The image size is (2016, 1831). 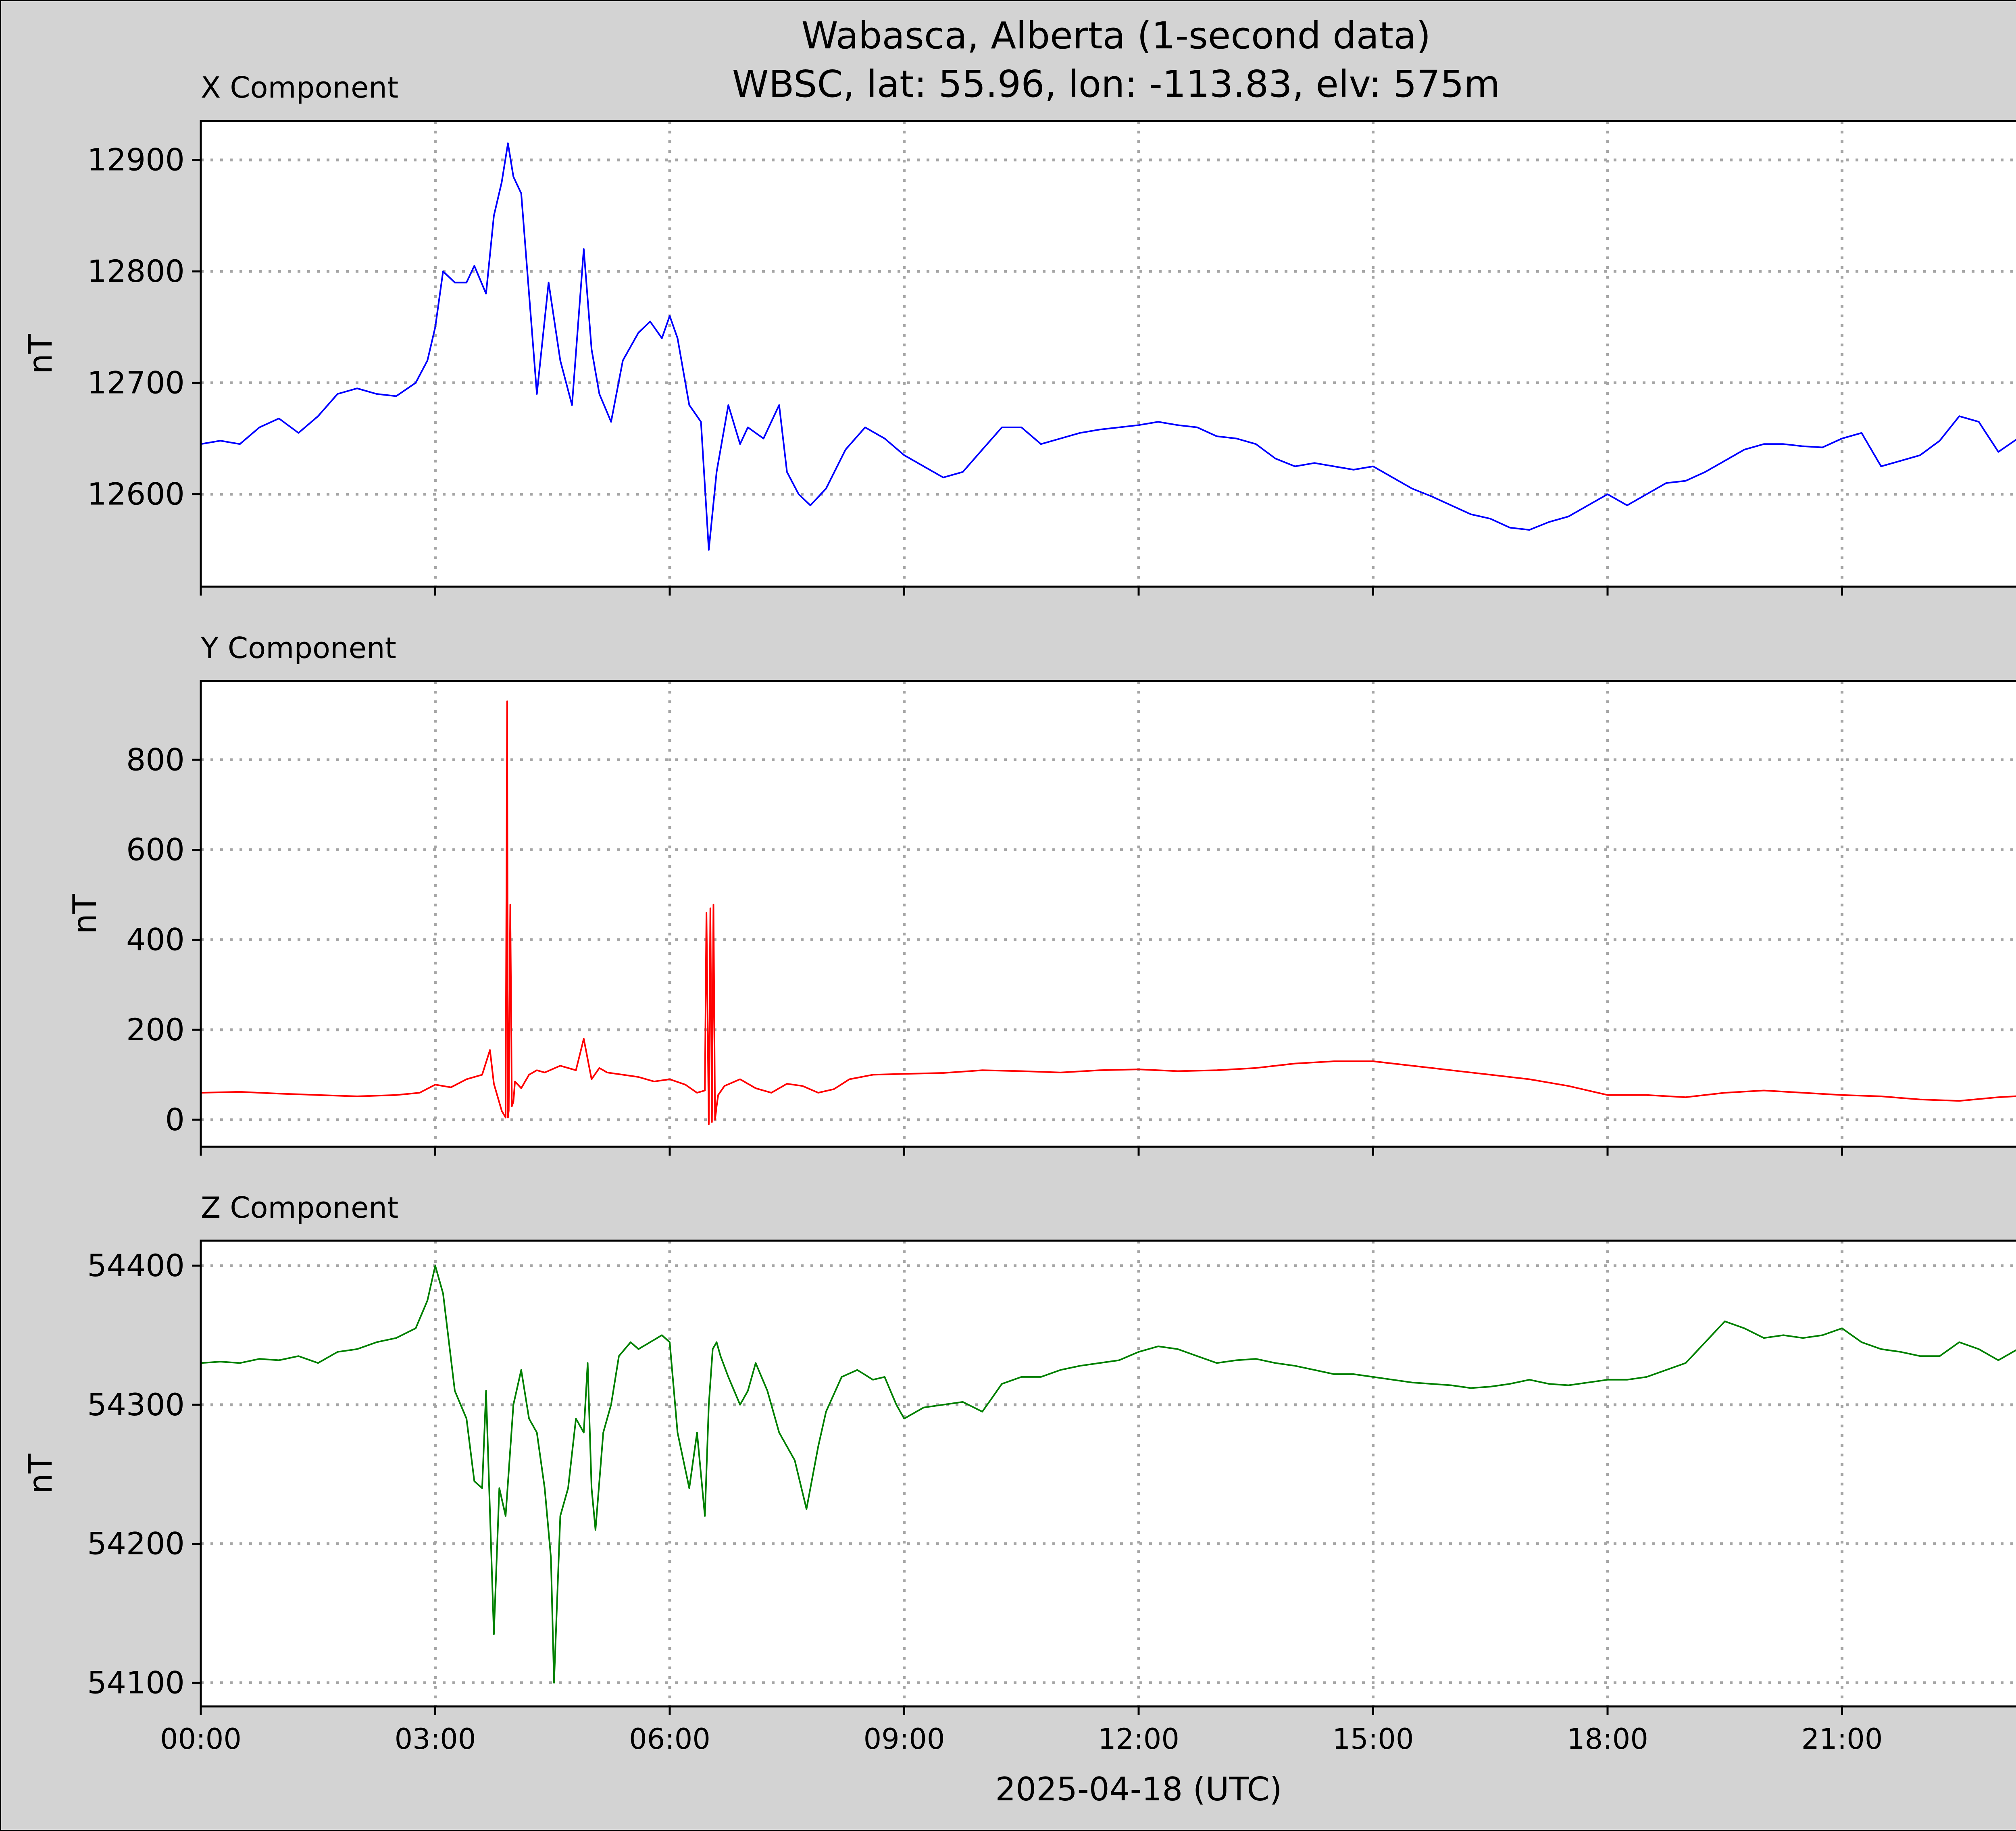 What do you see at coordinates (40, 353) in the screenshot?
I see `ylabel-x: nT` at bounding box center [40, 353].